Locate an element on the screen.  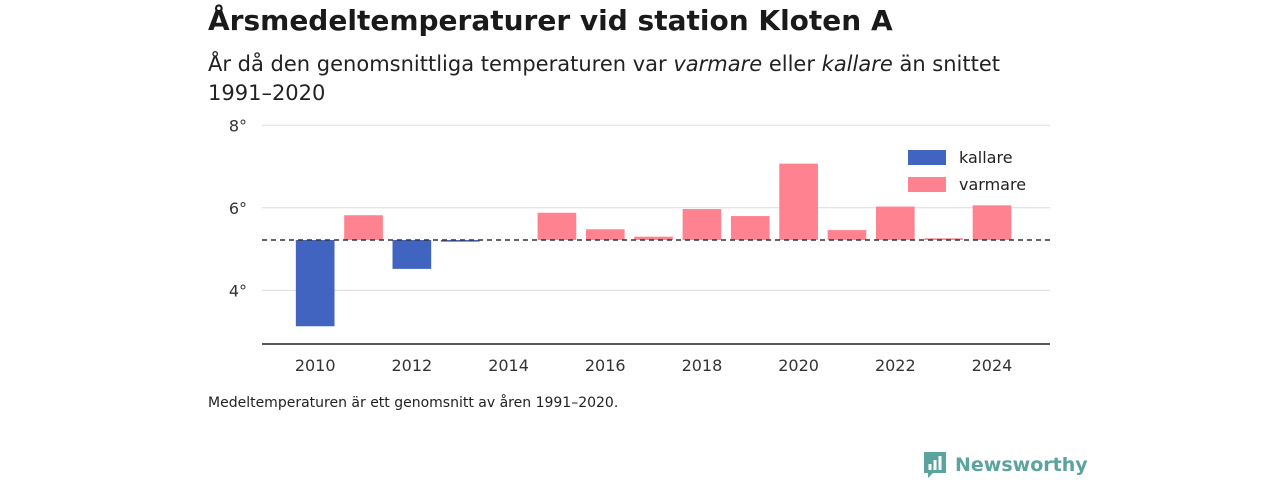
brand: Newsworthy is located at coordinates (1005, 465).